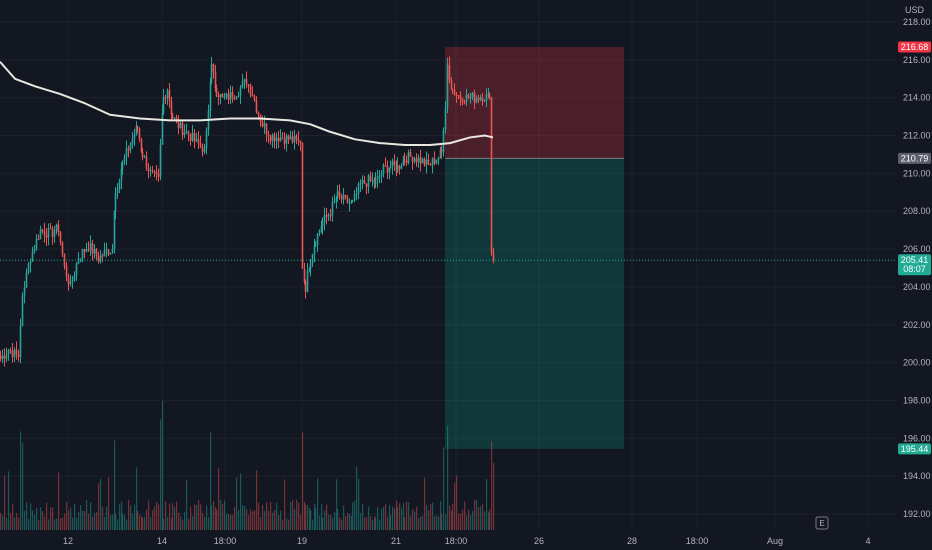 This screenshot has height=550, width=932. Describe the element at coordinates (697, 541) in the screenshot. I see `time-tick-label: 18:00` at that location.